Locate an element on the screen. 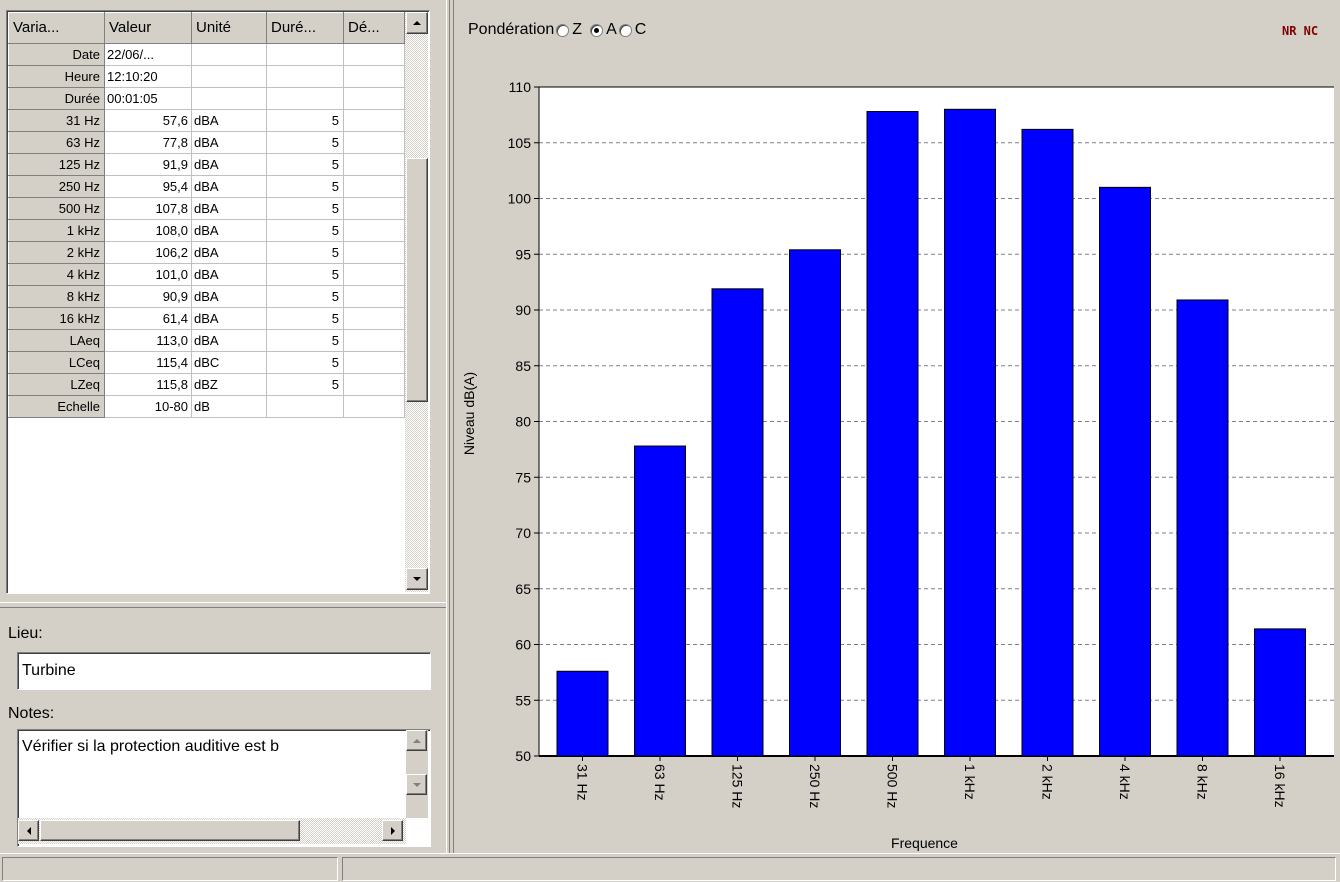  notes-scroll-up-button is located at coordinates (416, 740).